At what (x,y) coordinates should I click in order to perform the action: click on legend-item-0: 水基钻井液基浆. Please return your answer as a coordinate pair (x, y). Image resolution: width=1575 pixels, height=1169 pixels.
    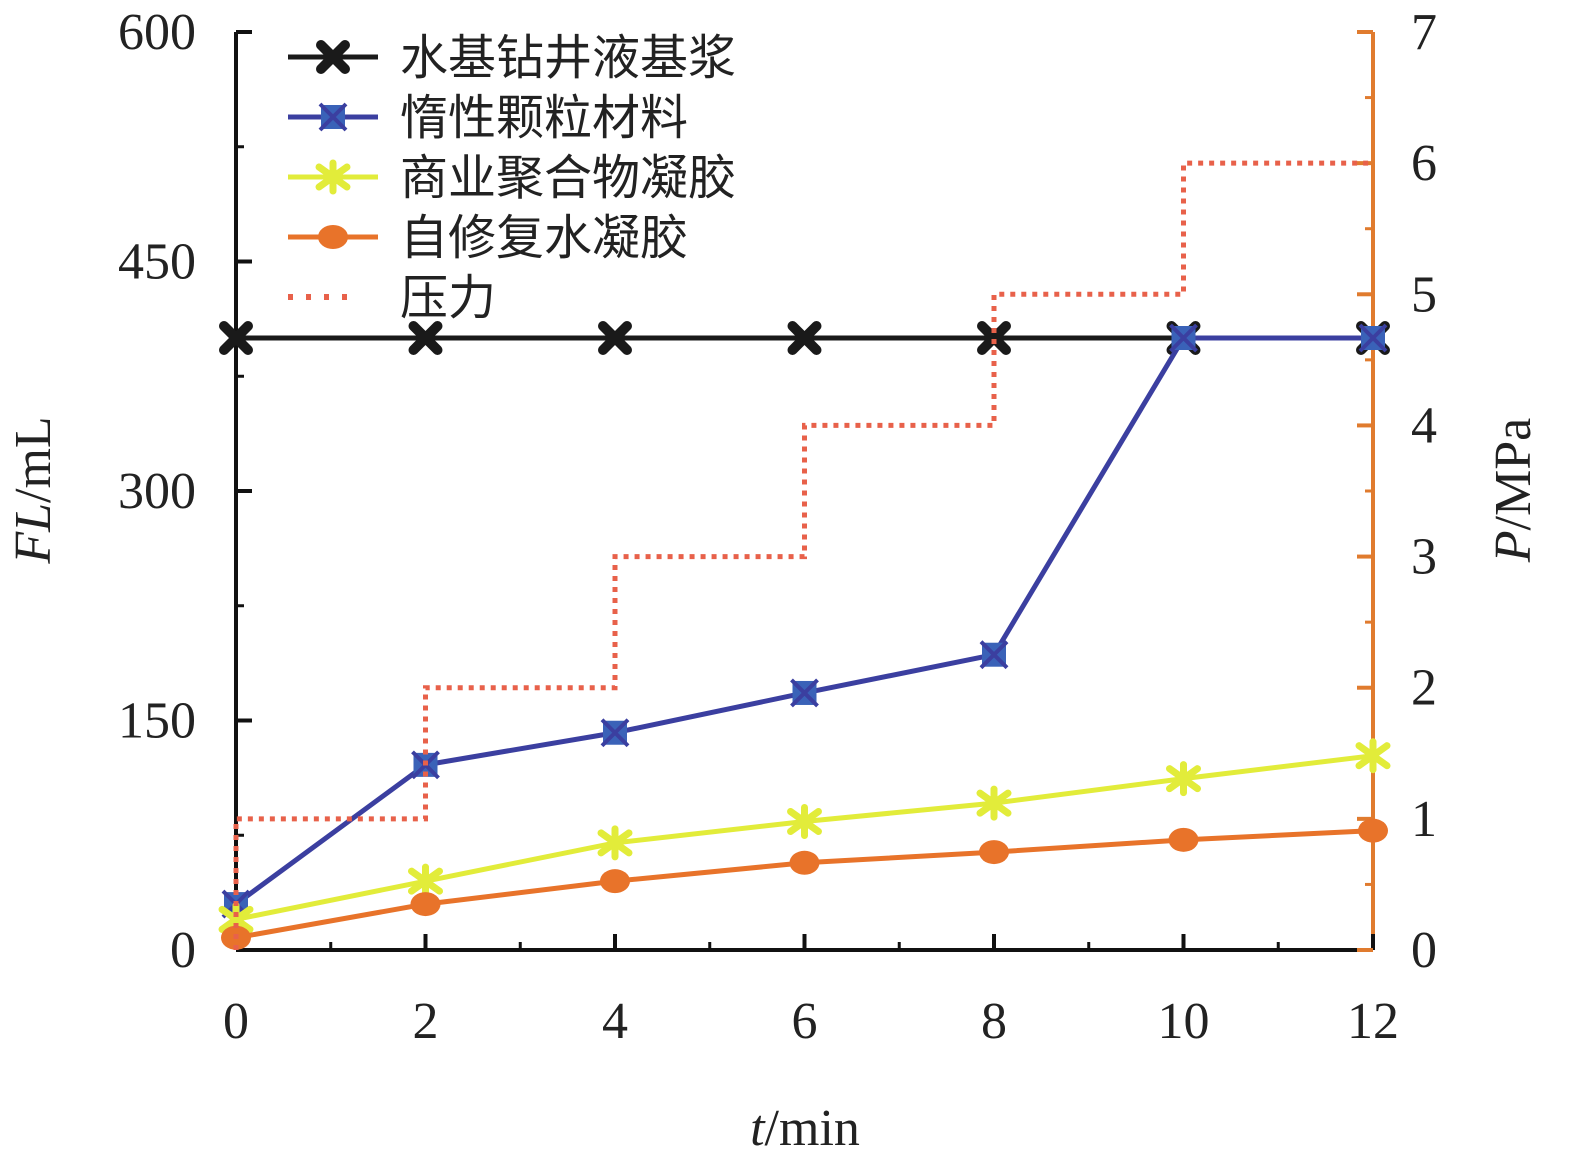
    Looking at the image, I should click on (512, 58).